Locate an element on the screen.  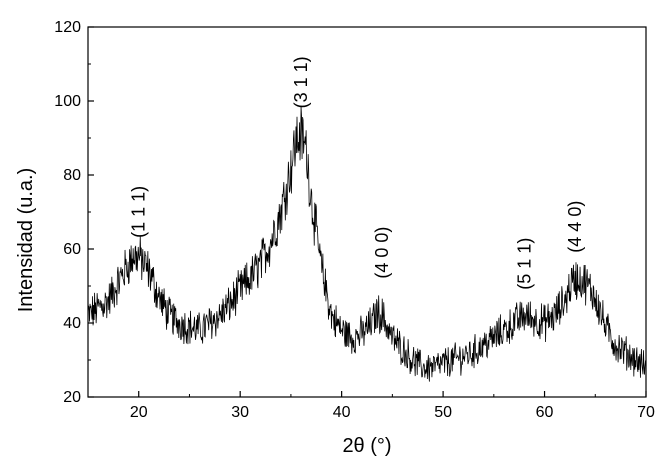
x-axis-ticks: 20 30 40 50 60 70 is located at coordinates (371, 406).